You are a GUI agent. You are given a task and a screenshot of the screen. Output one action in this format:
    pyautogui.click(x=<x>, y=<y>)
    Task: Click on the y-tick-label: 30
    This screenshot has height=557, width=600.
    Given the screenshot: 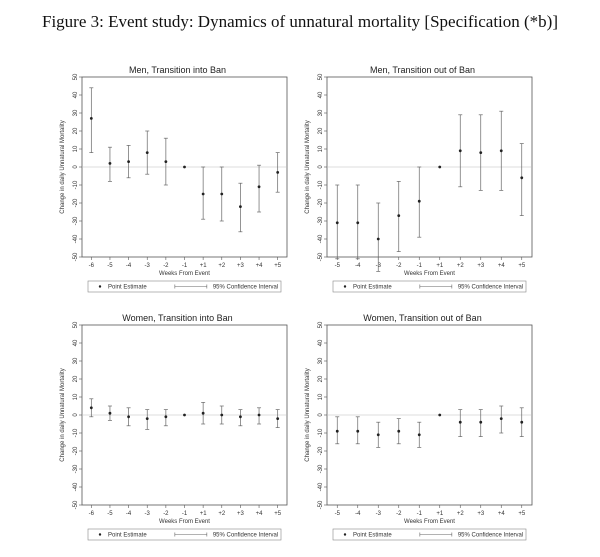 What is the action you would take?
    pyautogui.click(x=321, y=360)
    